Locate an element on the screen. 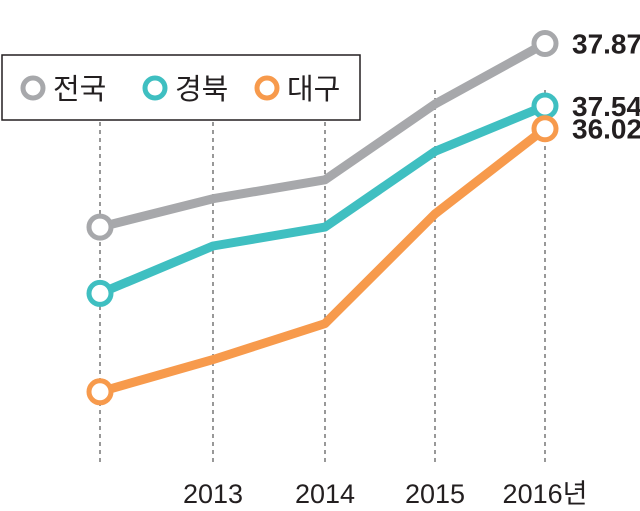 This screenshot has height=511, width=640. legend-box is located at coordinates (181, 87).